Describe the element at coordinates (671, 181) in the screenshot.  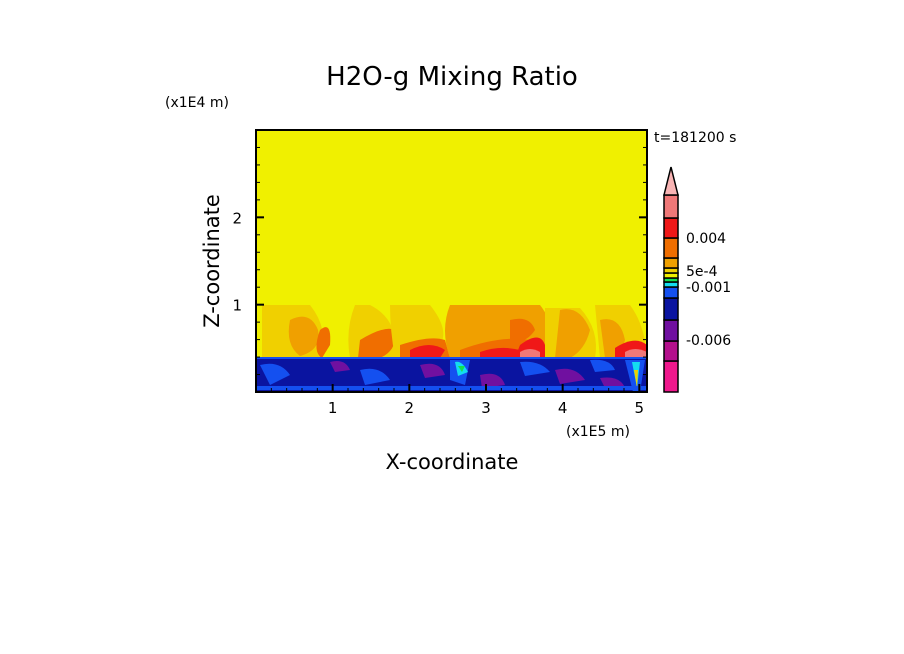
I see `colorbar-extend-arrow` at that location.